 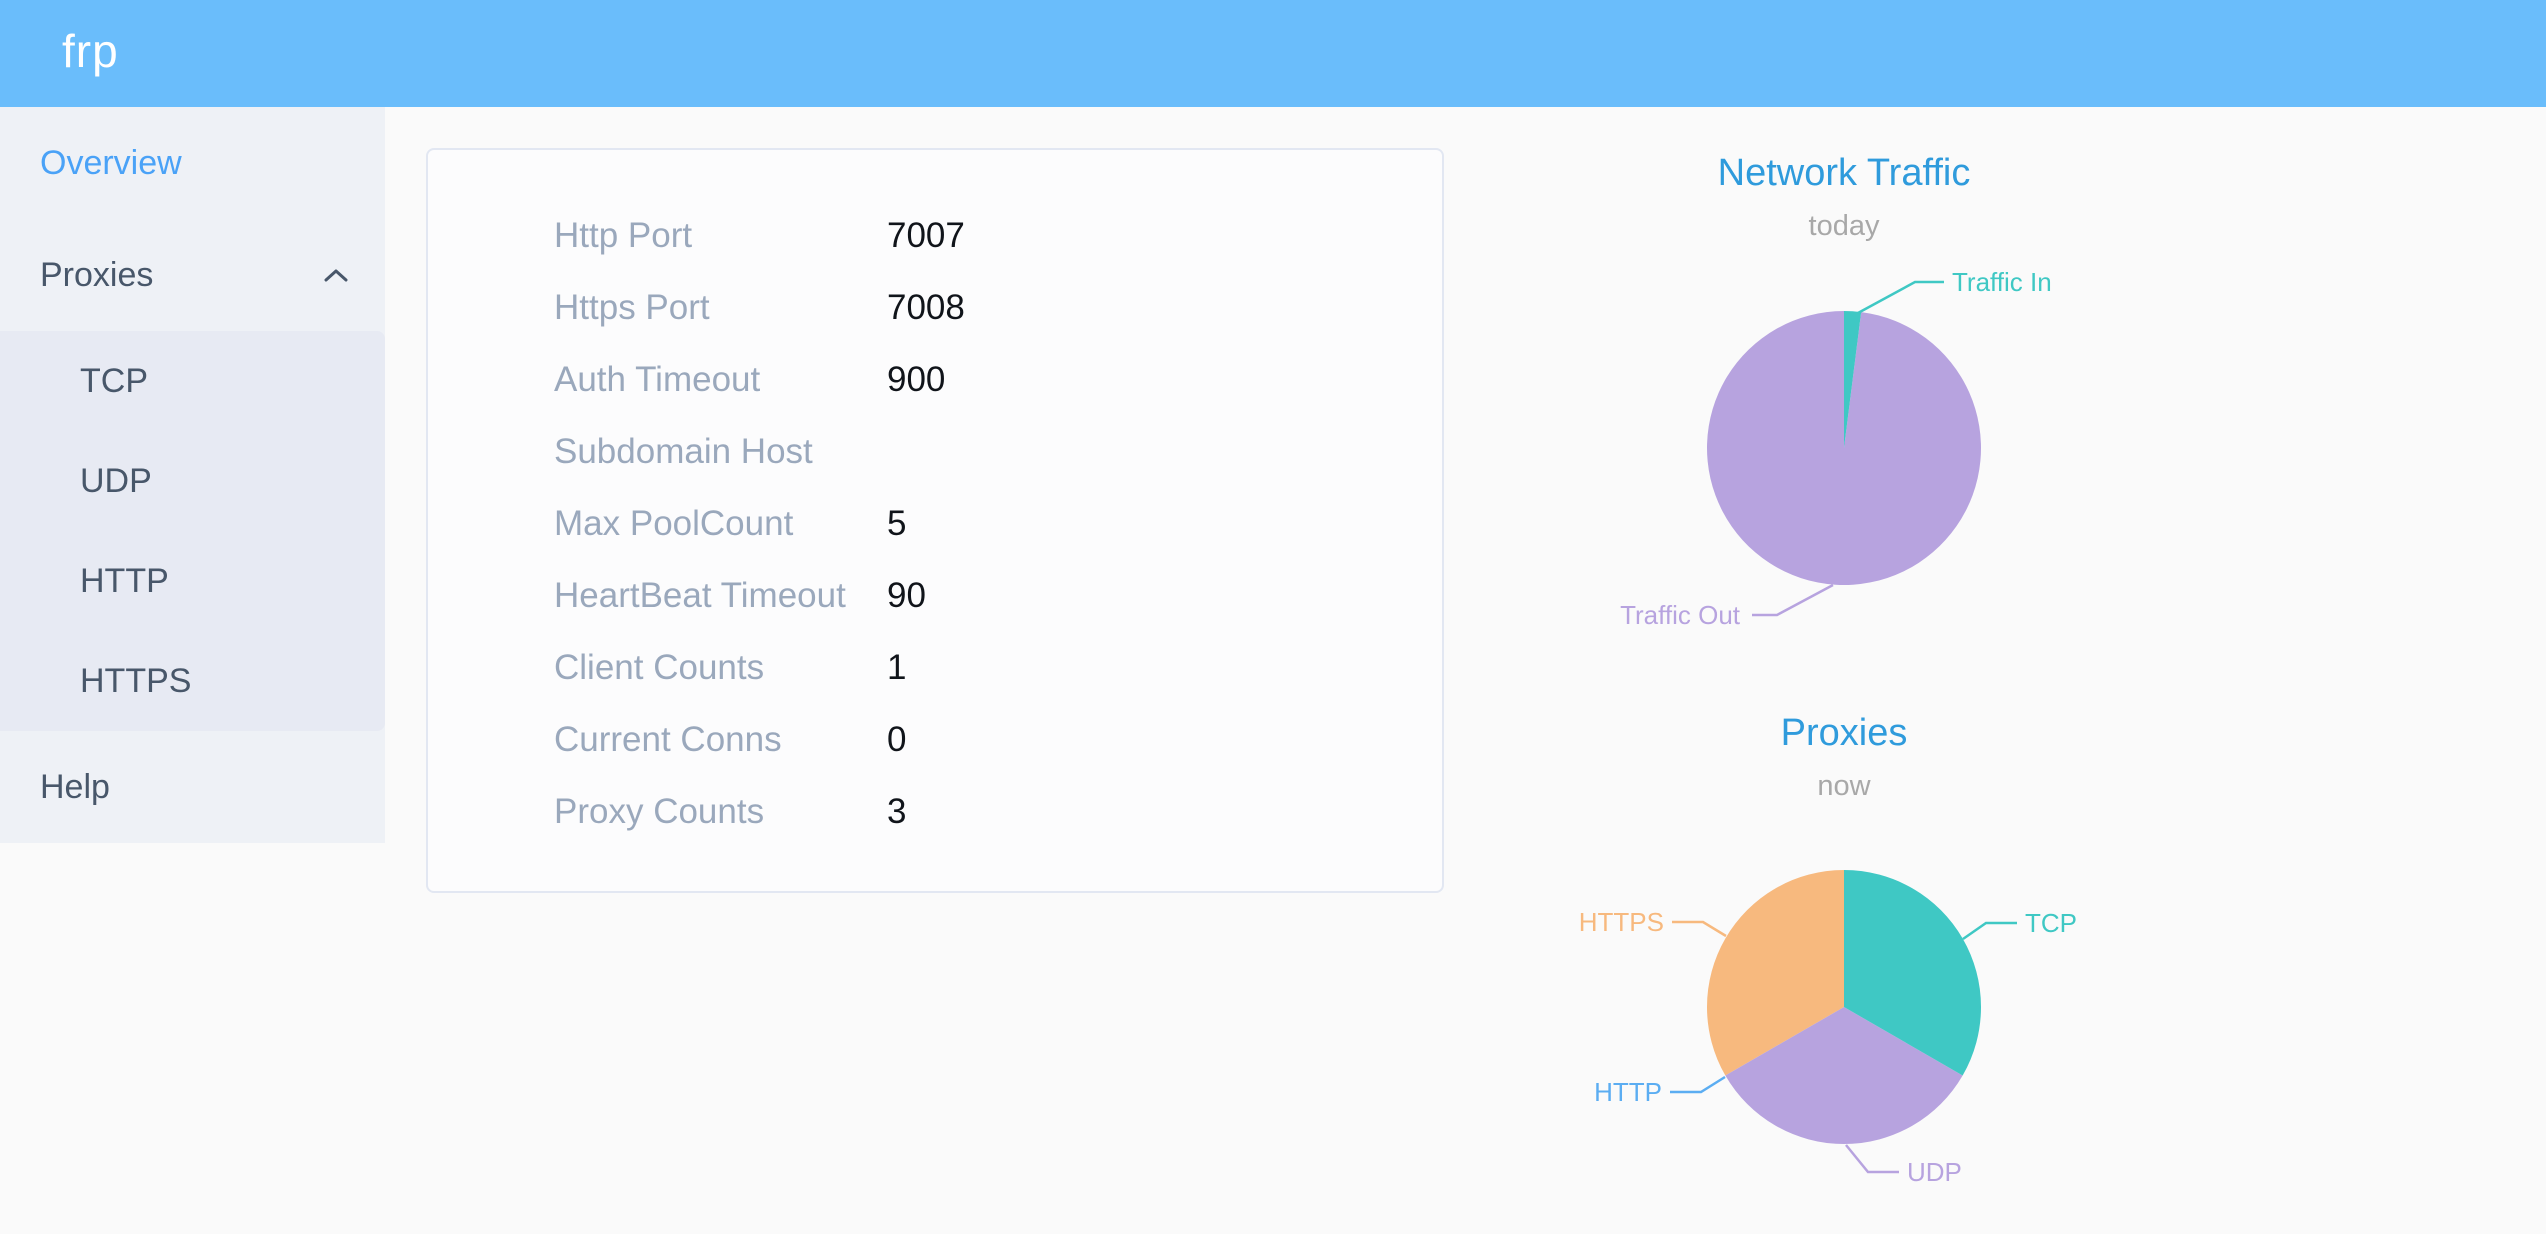 I want to click on sidebar-item-label: HTTPS, so click(x=136, y=681).